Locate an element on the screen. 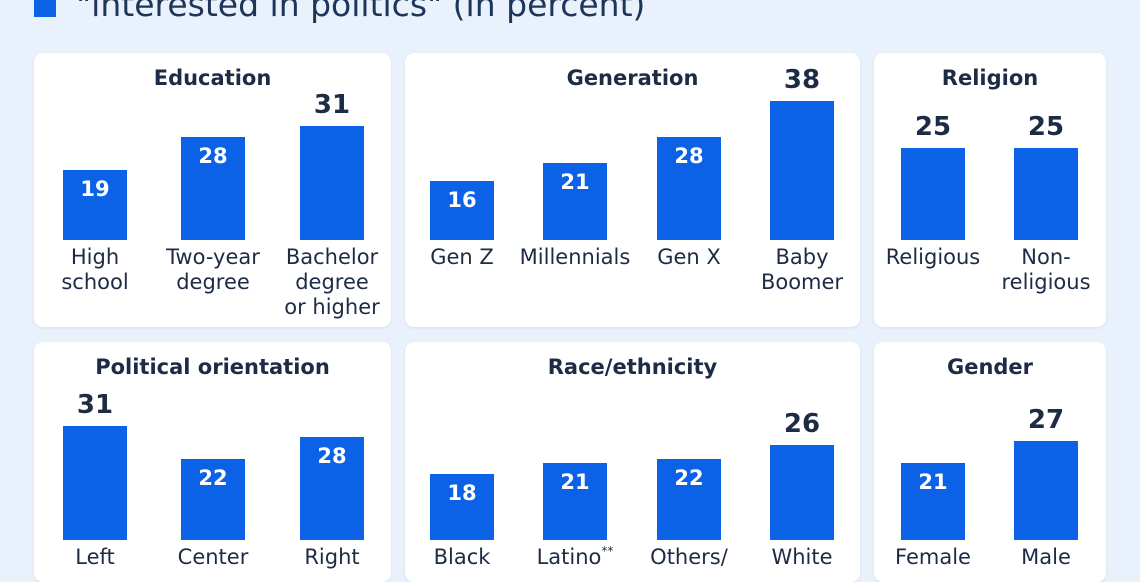  panel-title: Religion is located at coordinates (990, 78).